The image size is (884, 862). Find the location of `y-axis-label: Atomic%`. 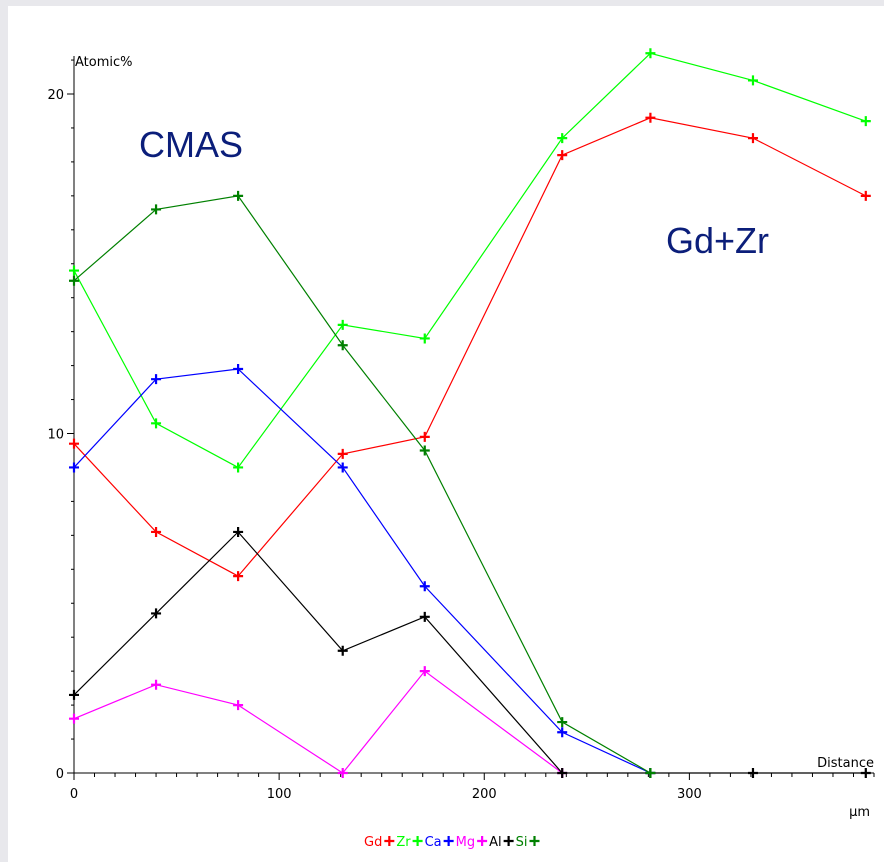

y-axis-label: Atomic% is located at coordinates (104, 62).